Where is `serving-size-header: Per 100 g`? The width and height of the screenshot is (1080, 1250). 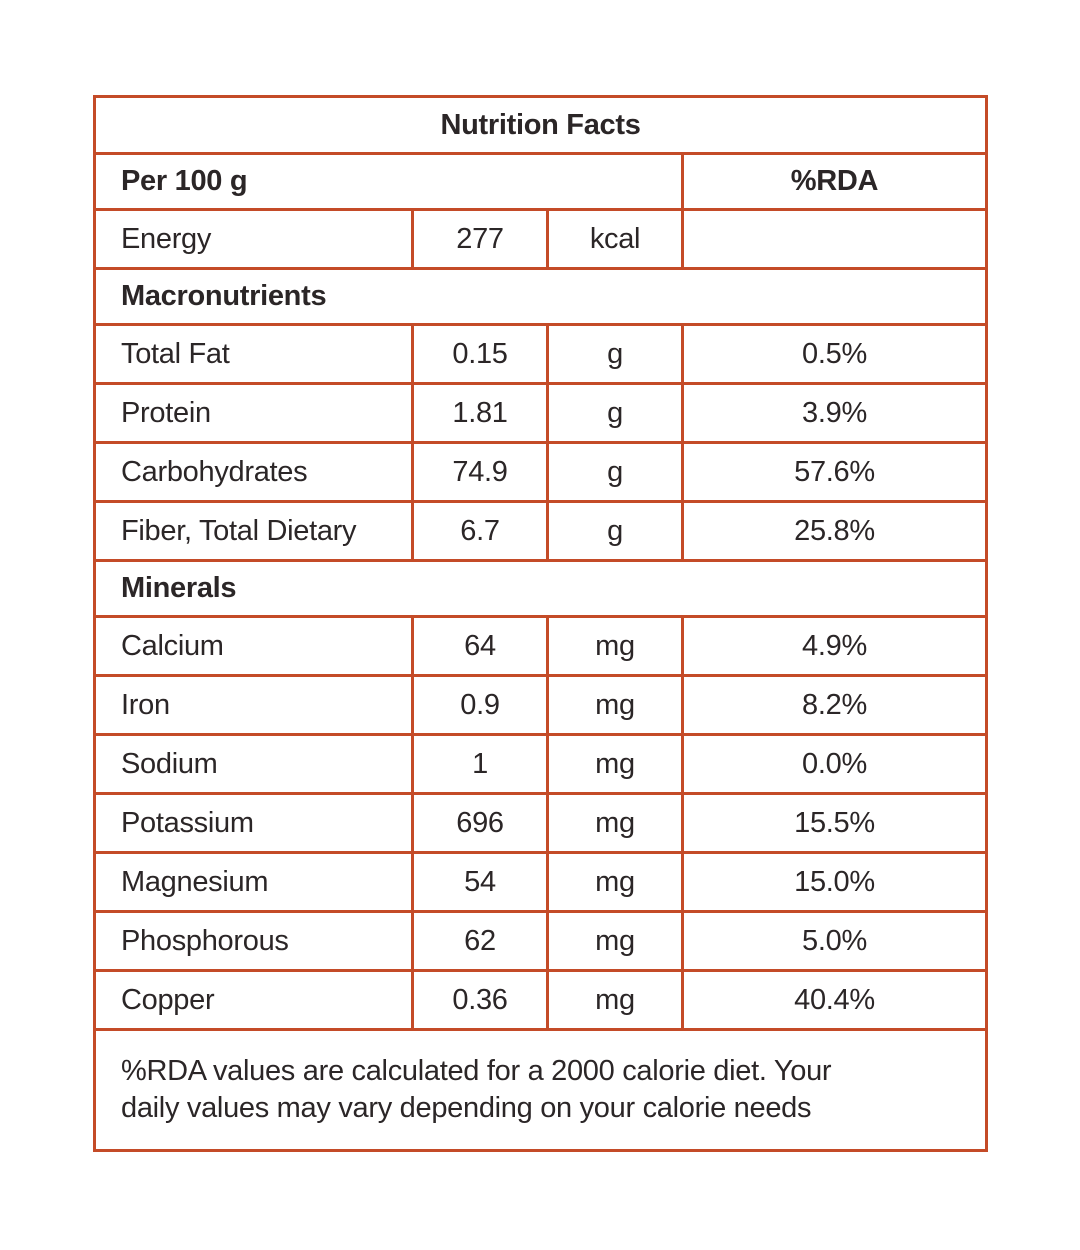 serving-size-header: Per 100 g is located at coordinates (388, 181).